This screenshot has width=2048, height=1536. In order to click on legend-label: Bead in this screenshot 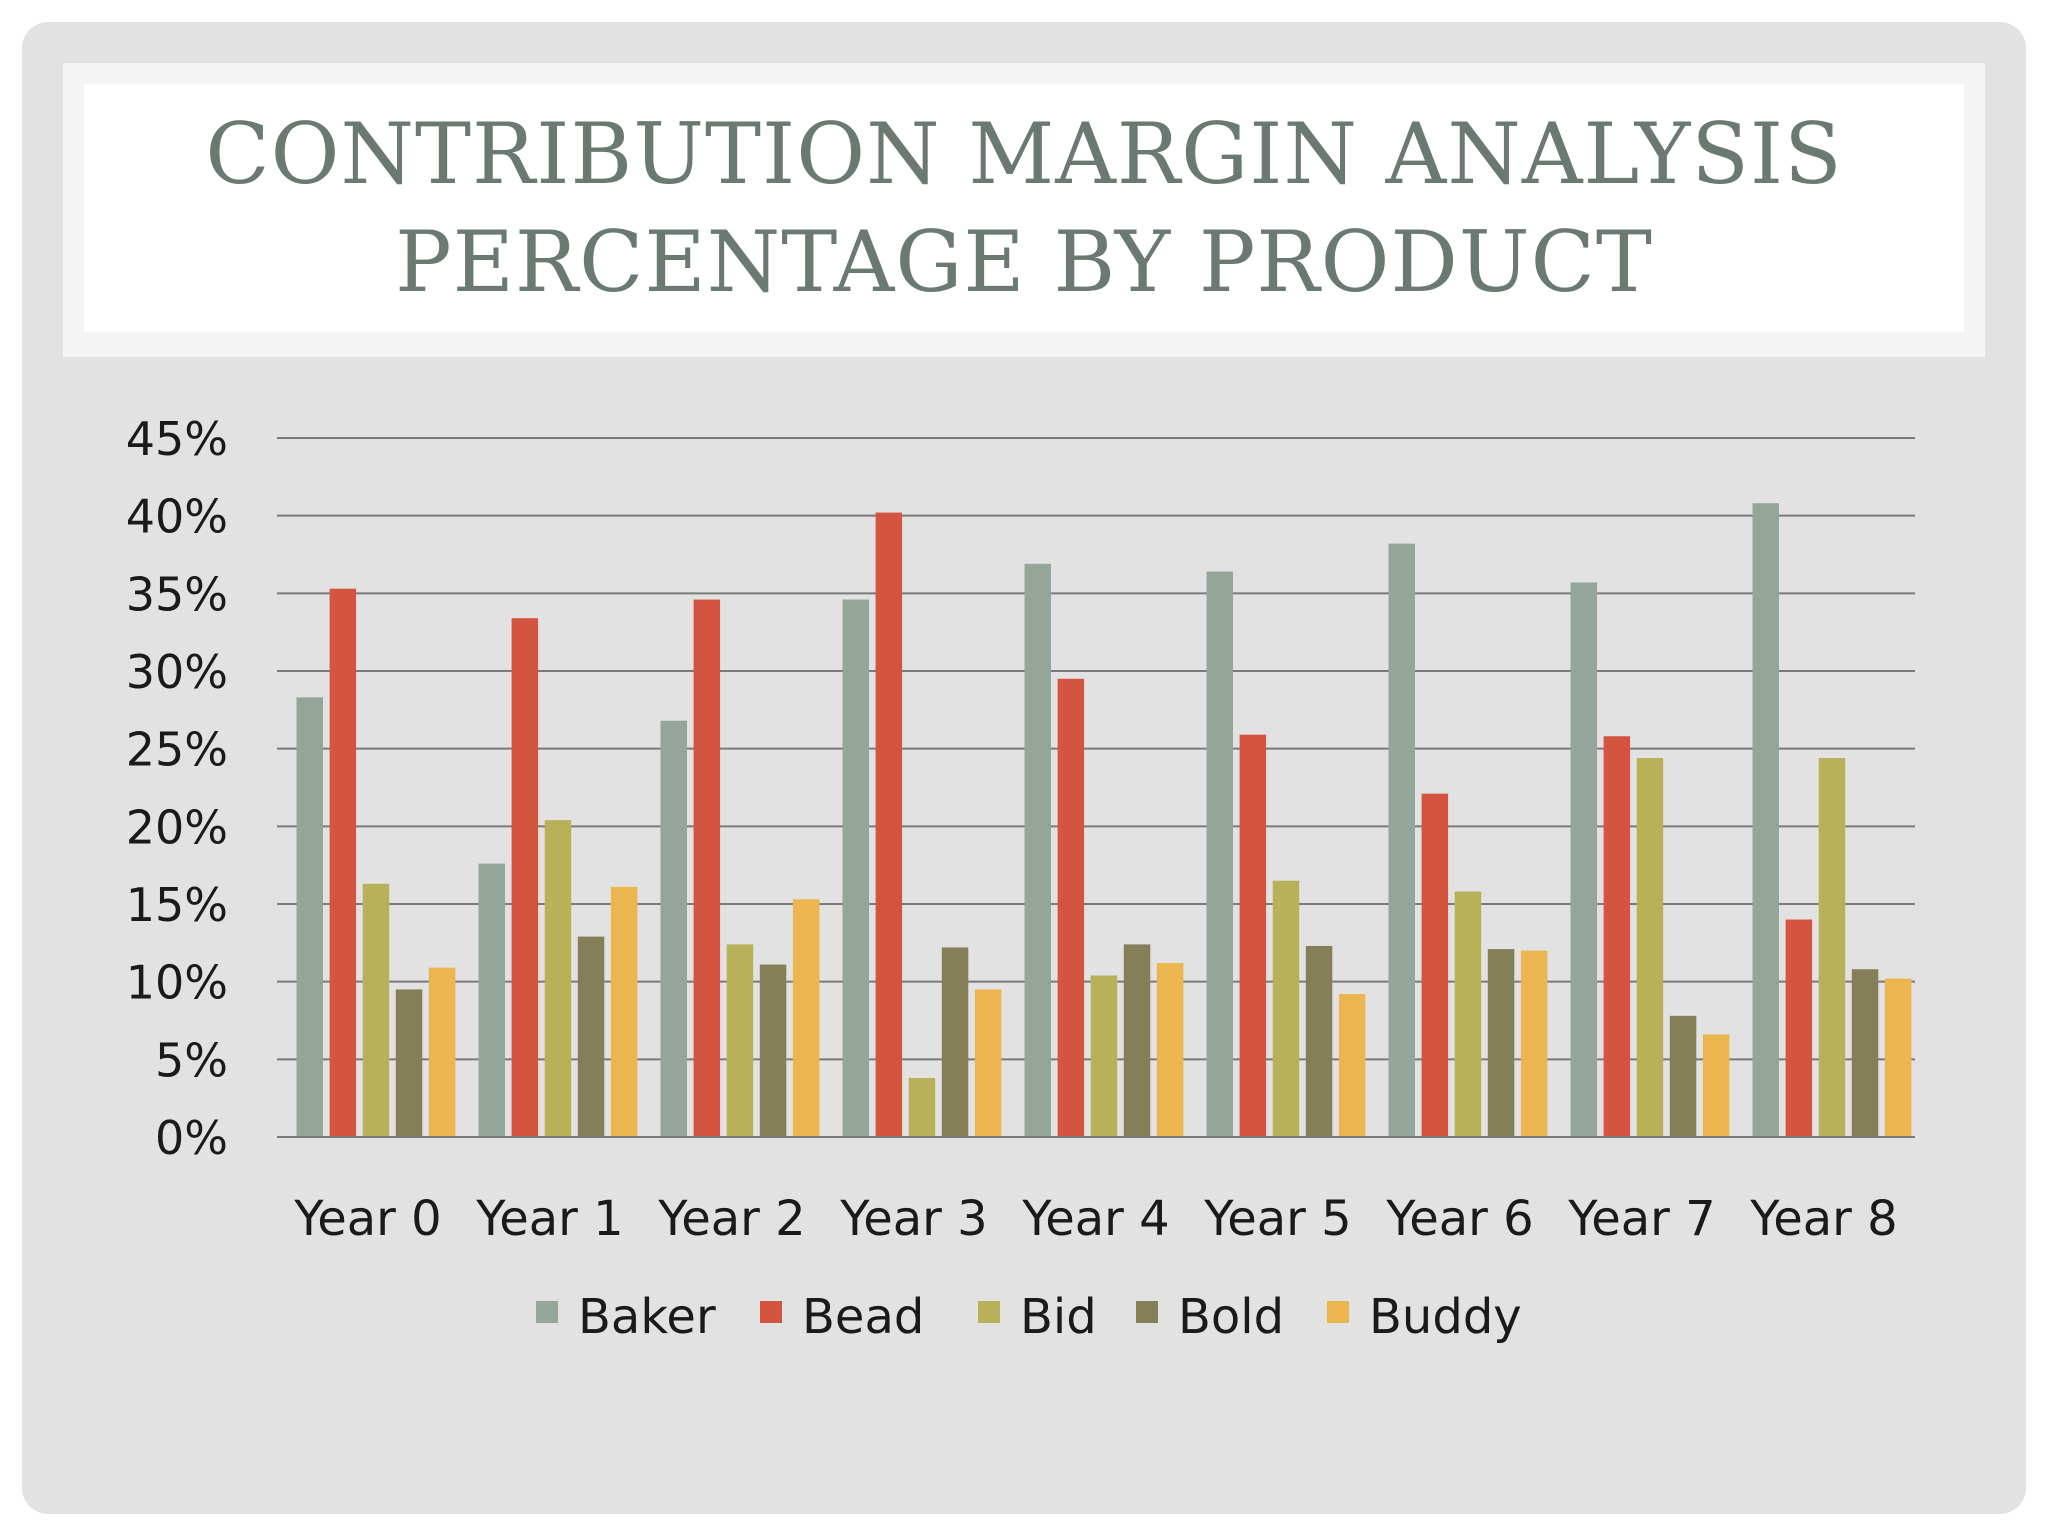, I will do `click(863, 1317)`.